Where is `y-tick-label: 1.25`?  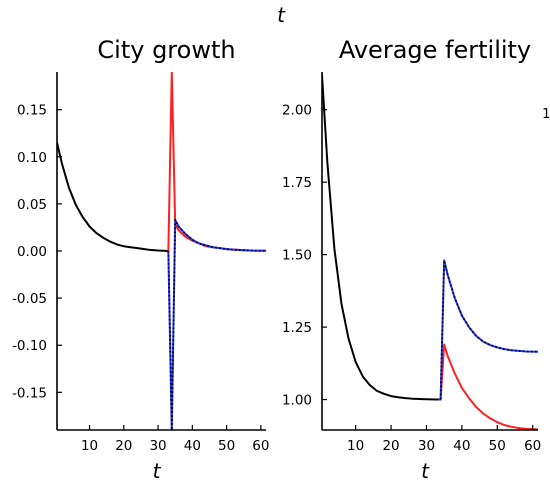 y-tick-label: 1.25 is located at coordinates (297, 328).